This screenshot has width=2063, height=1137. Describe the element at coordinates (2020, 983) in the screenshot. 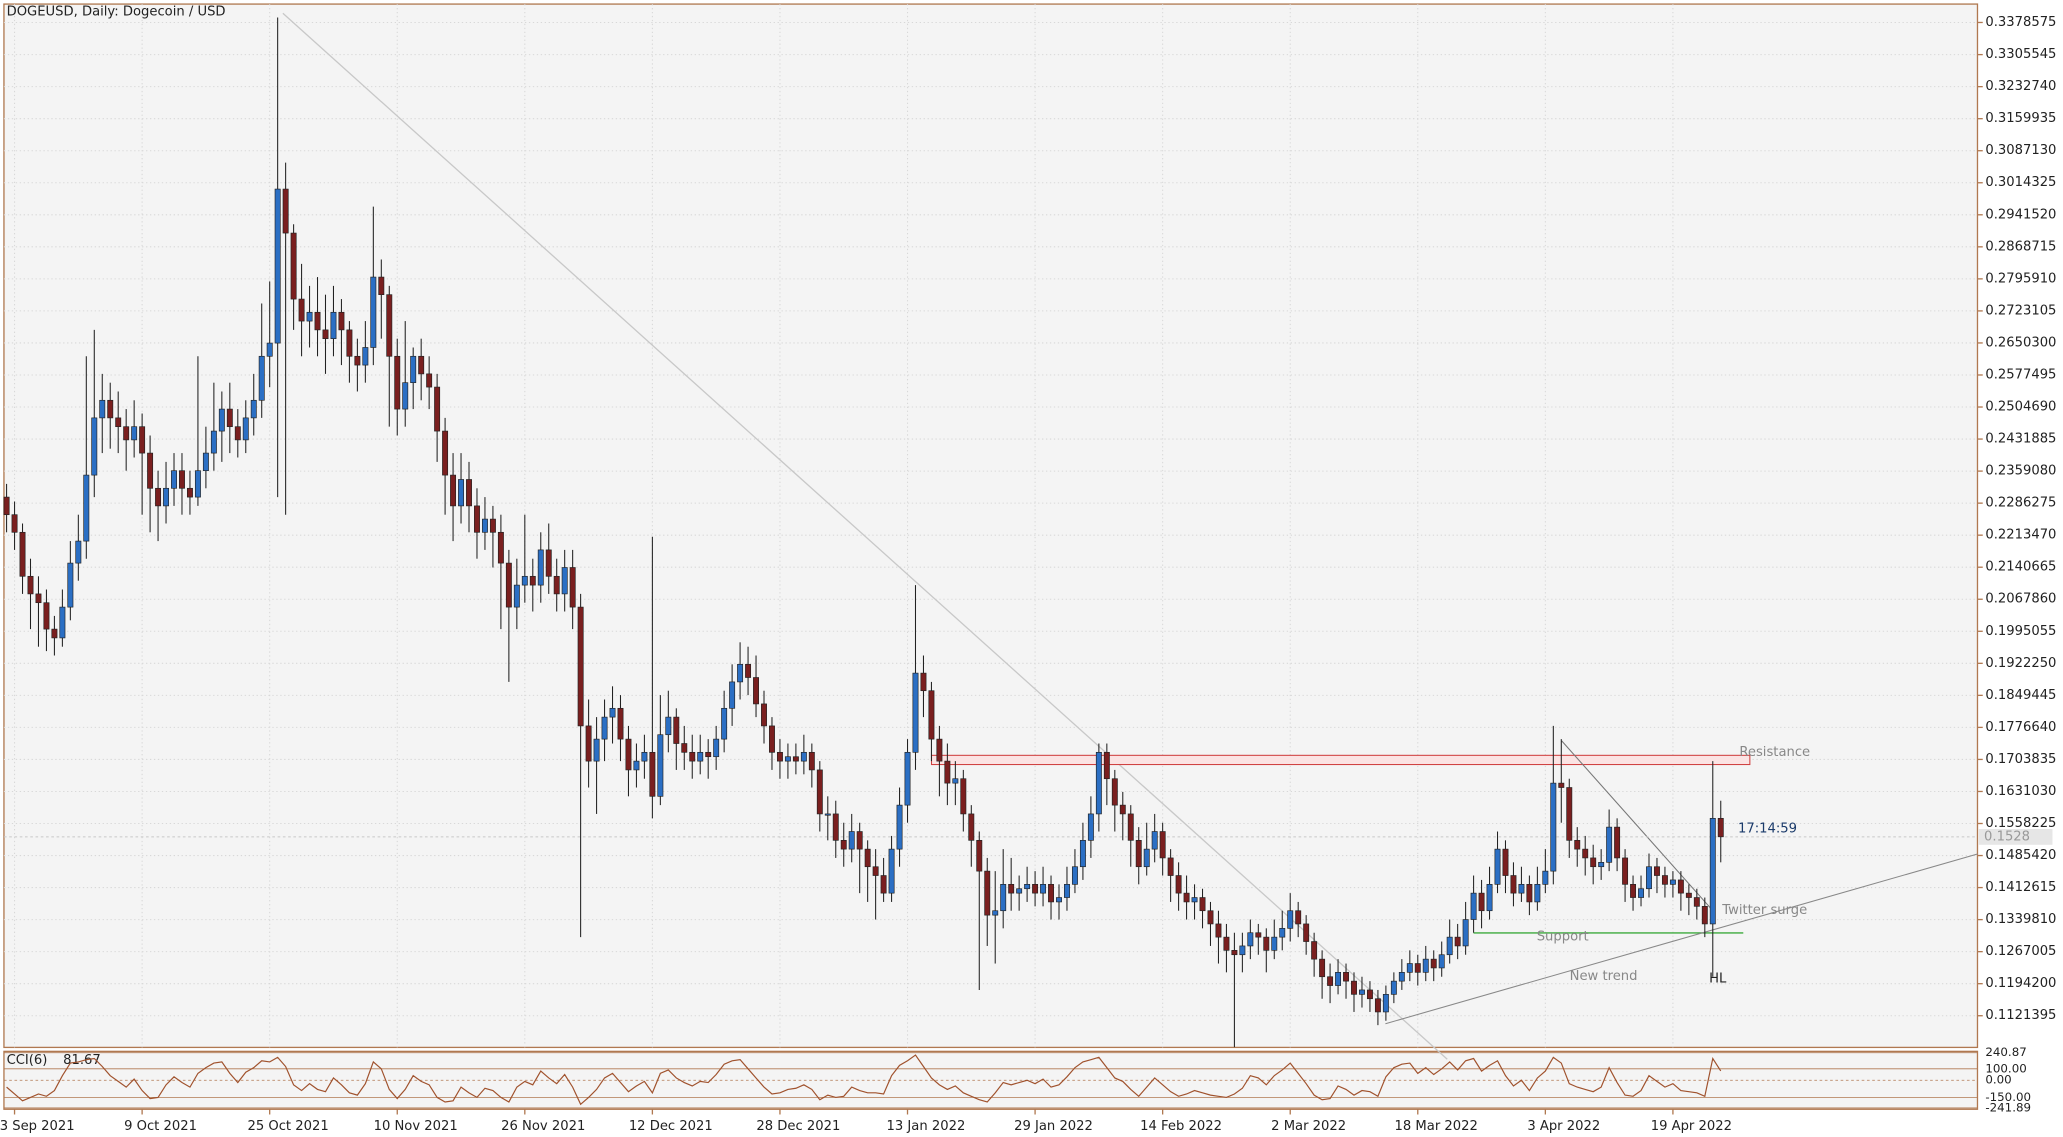

I see `y-tick-label: 0.1194200` at that location.